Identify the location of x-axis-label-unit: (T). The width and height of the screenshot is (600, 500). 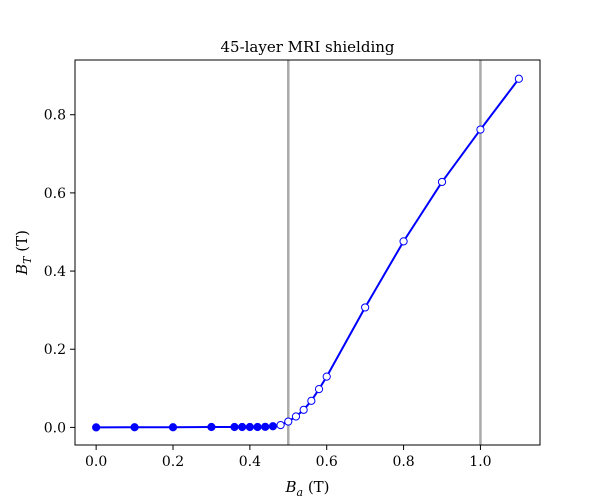
(316, 487).